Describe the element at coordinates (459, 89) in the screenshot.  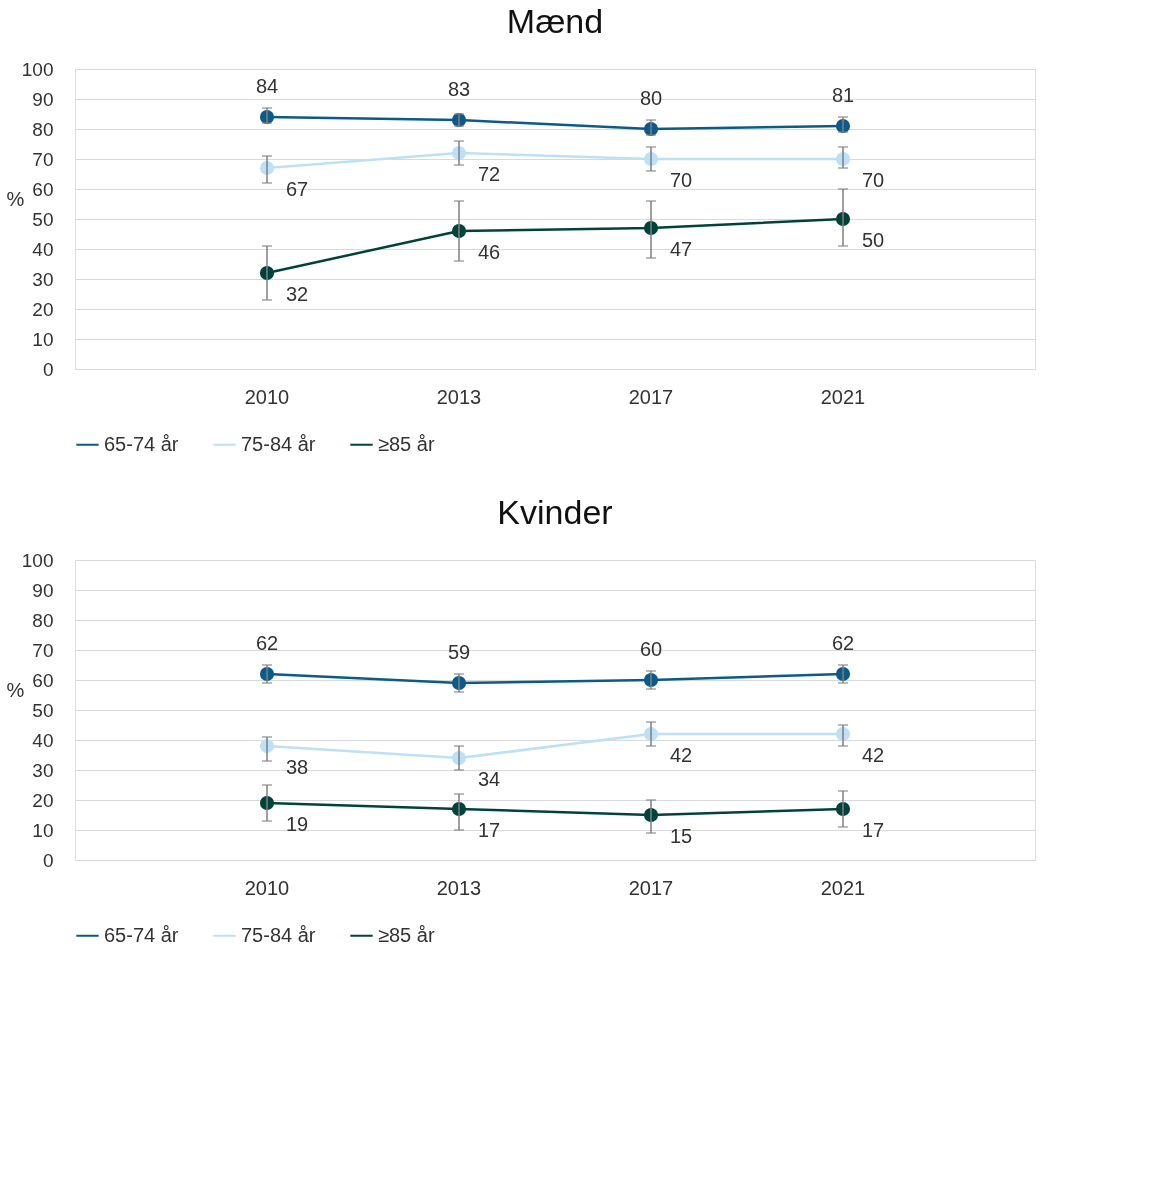
I see `data-label: 83` at that location.